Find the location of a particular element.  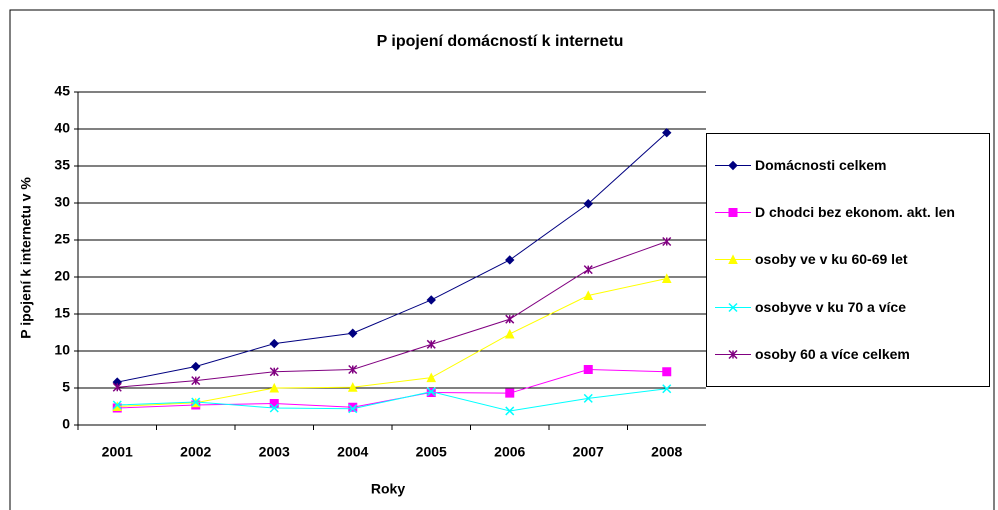

legend-entry: osobyve v ku 70 a více is located at coordinates (848, 307).